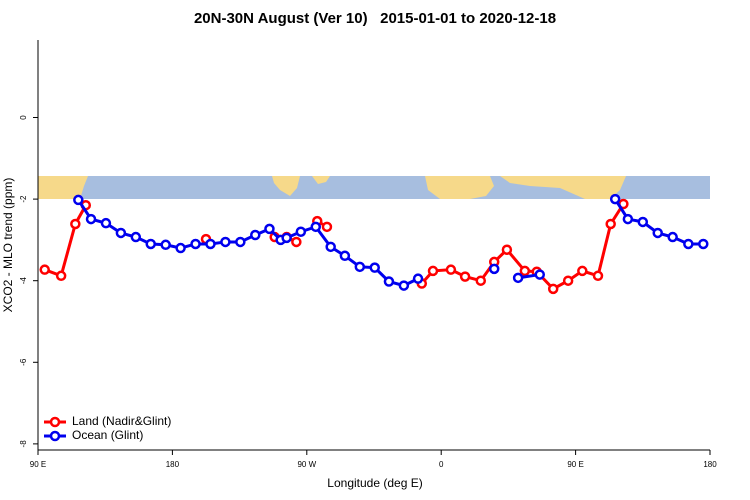 The height and width of the screenshot is (500, 750). What do you see at coordinates (23, 117) in the screenshot?
I see `y-tick-label: 0` at bounding box center [23, 117].